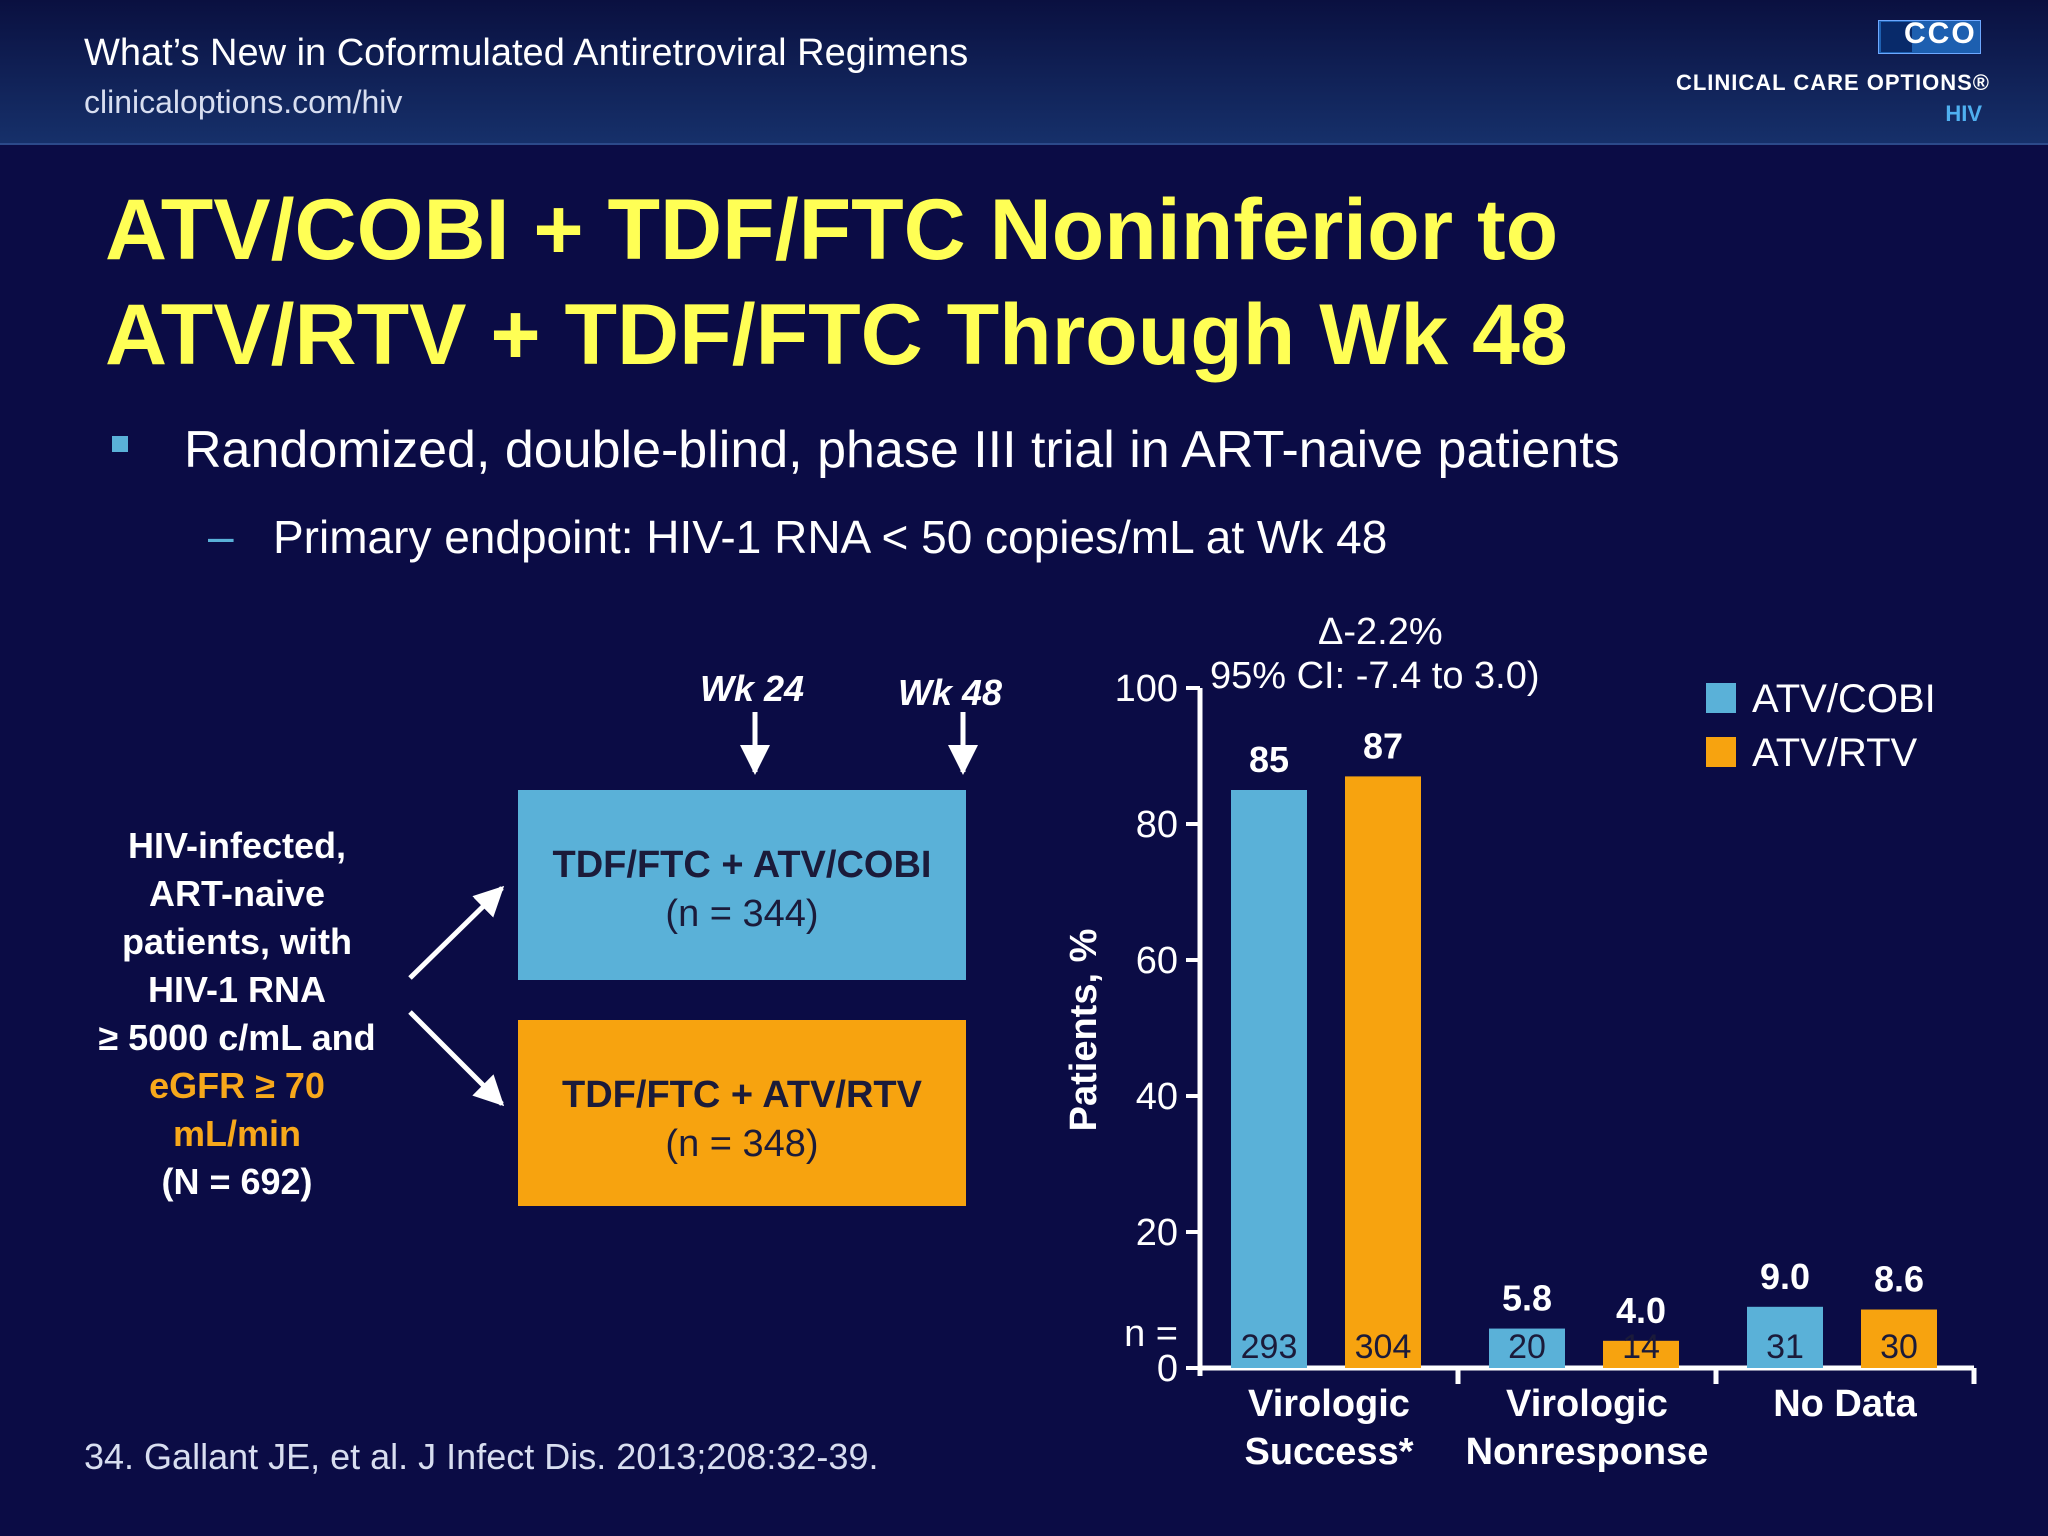 The width and height of the screenshot is (2048, 1536). Describe the element at coordinates (1527, 1298) in the screenshot. I see `bar-value-label: 5.8` at that location.